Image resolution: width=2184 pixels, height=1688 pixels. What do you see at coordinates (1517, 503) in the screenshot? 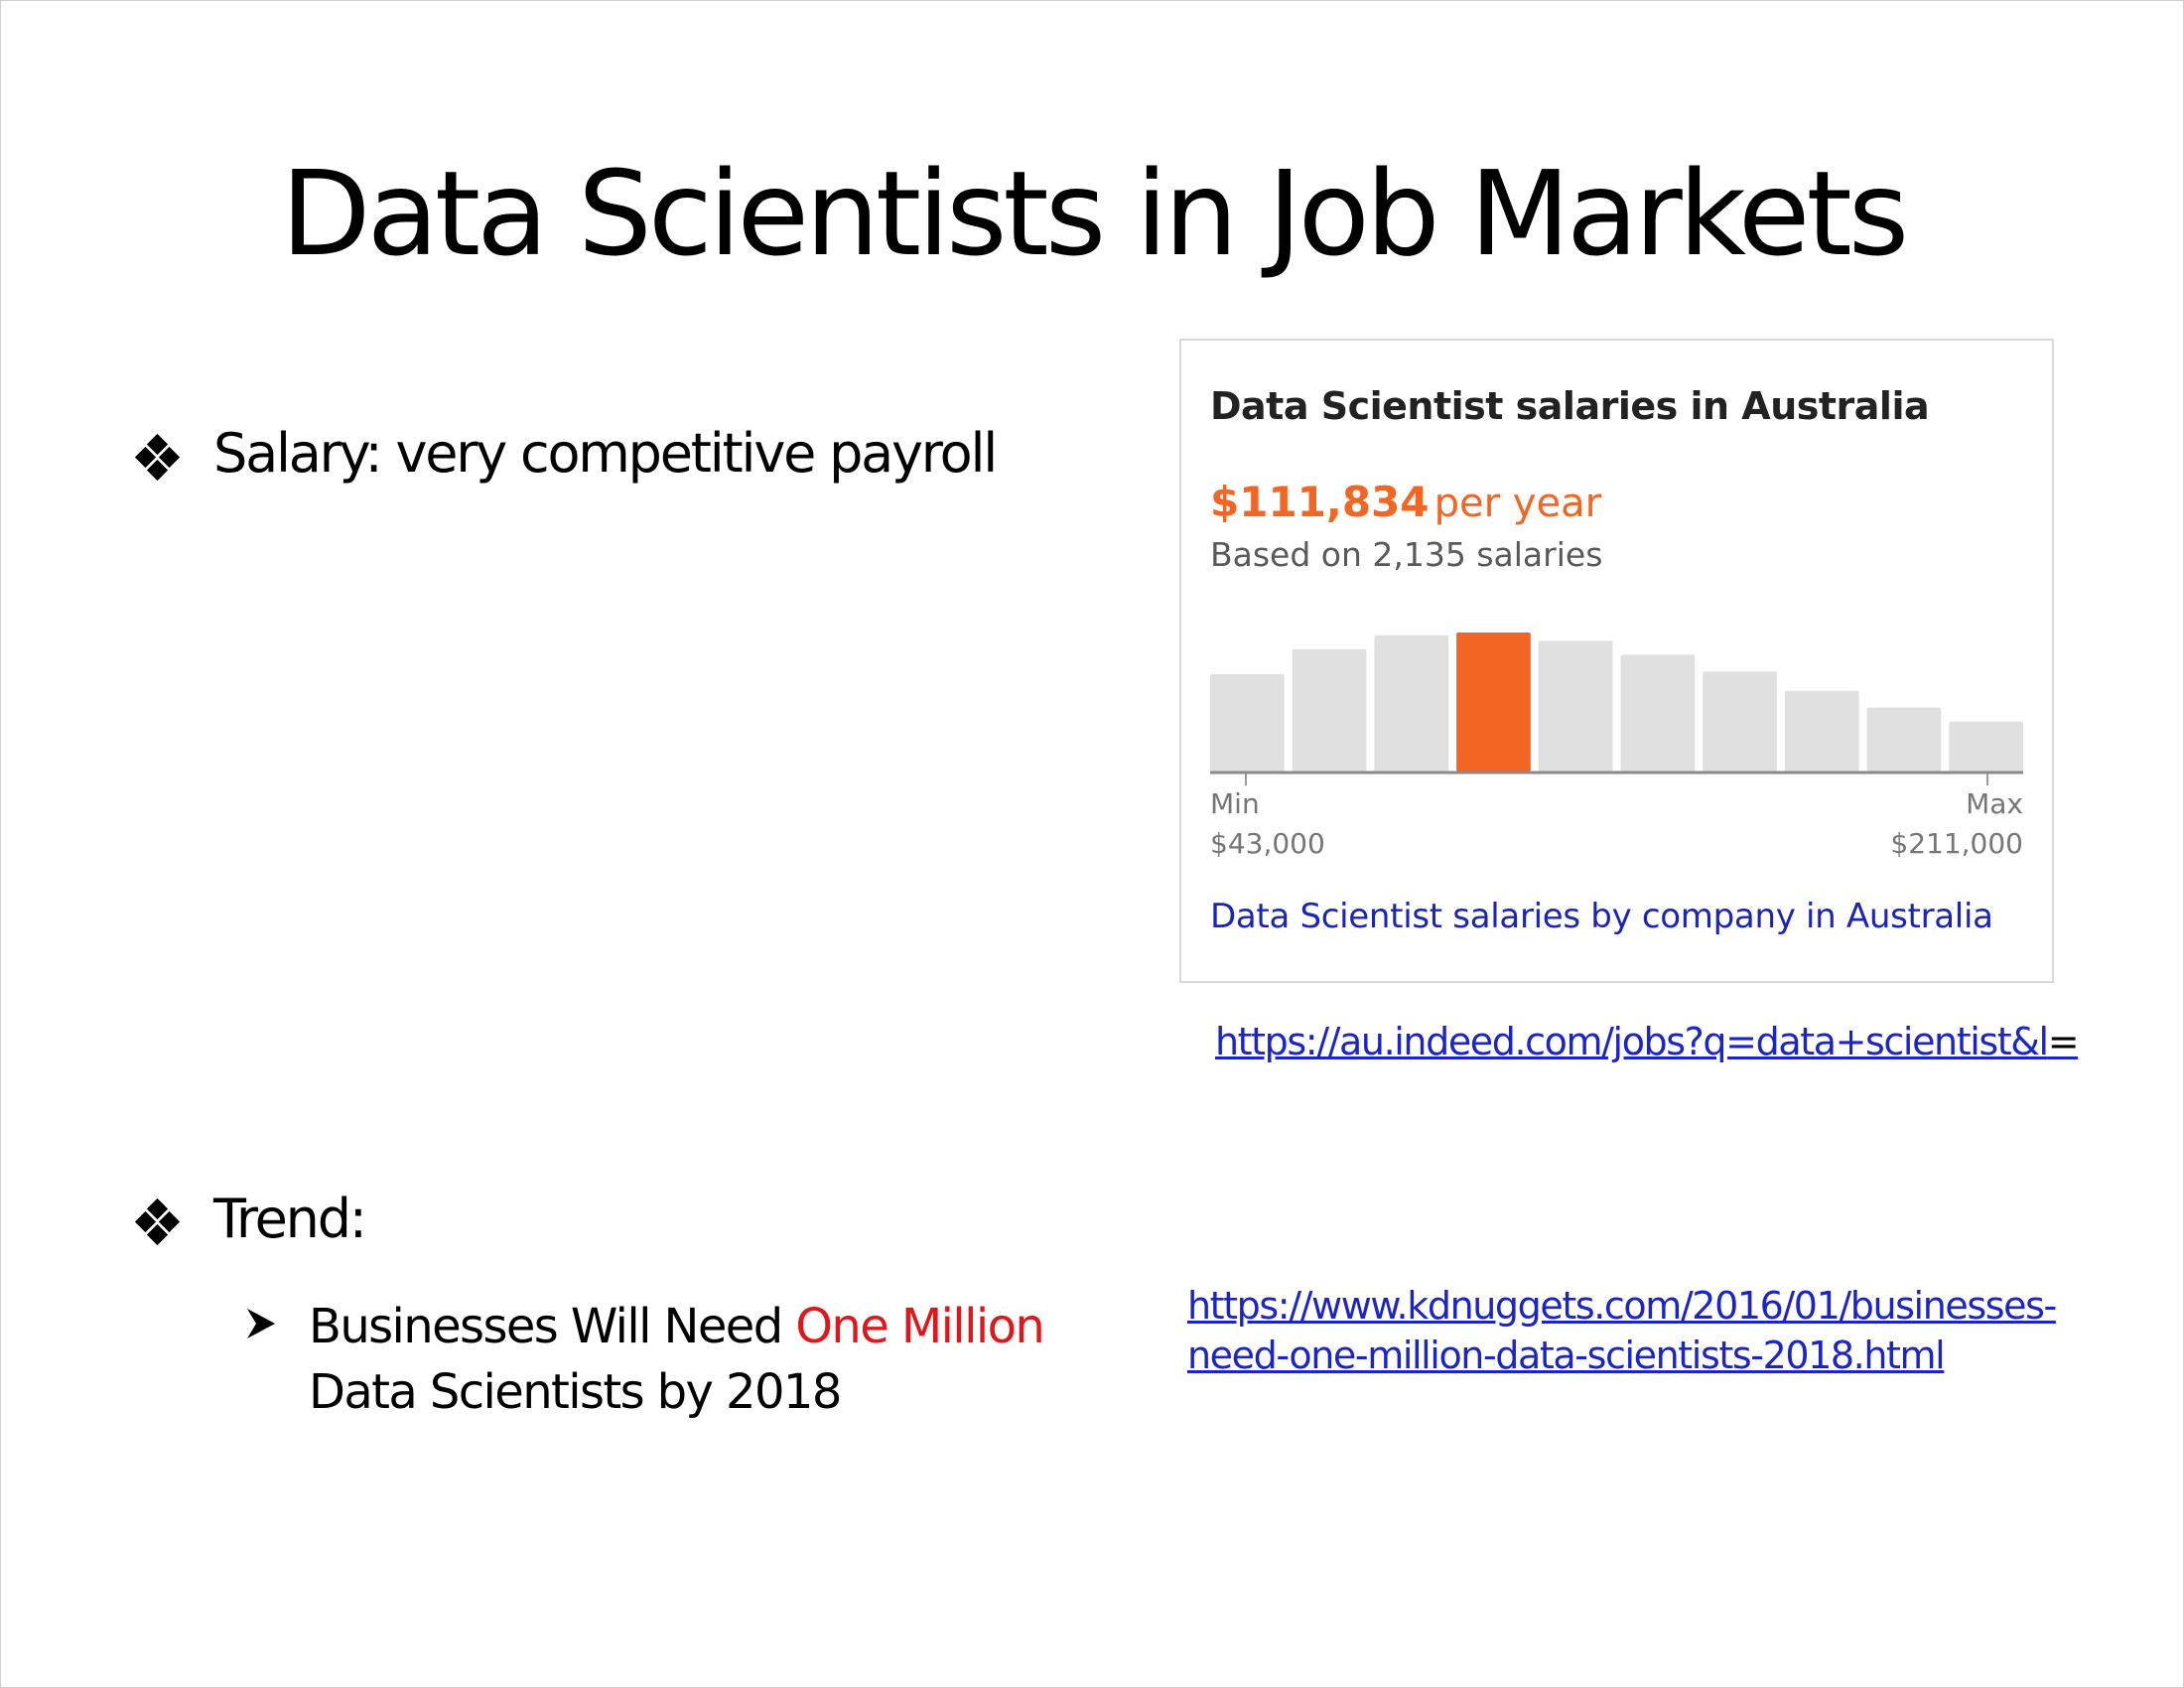
I see `salary-unit: per year` at bounding box center [1517, 503].